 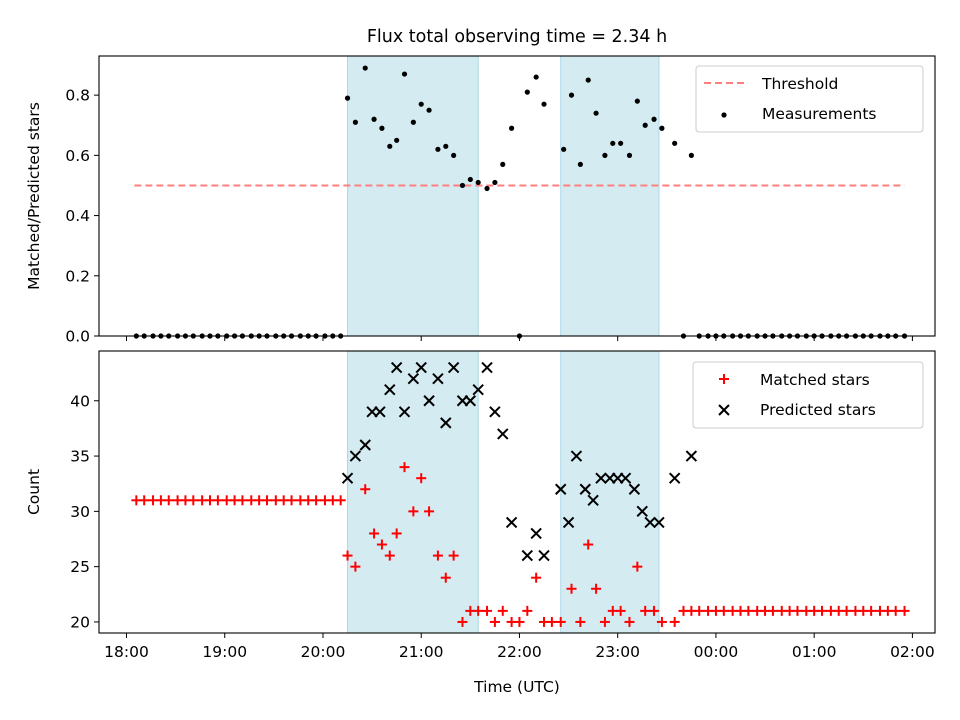 I want to click on x-tick-label: 23:00, so click(x=617, y=652).